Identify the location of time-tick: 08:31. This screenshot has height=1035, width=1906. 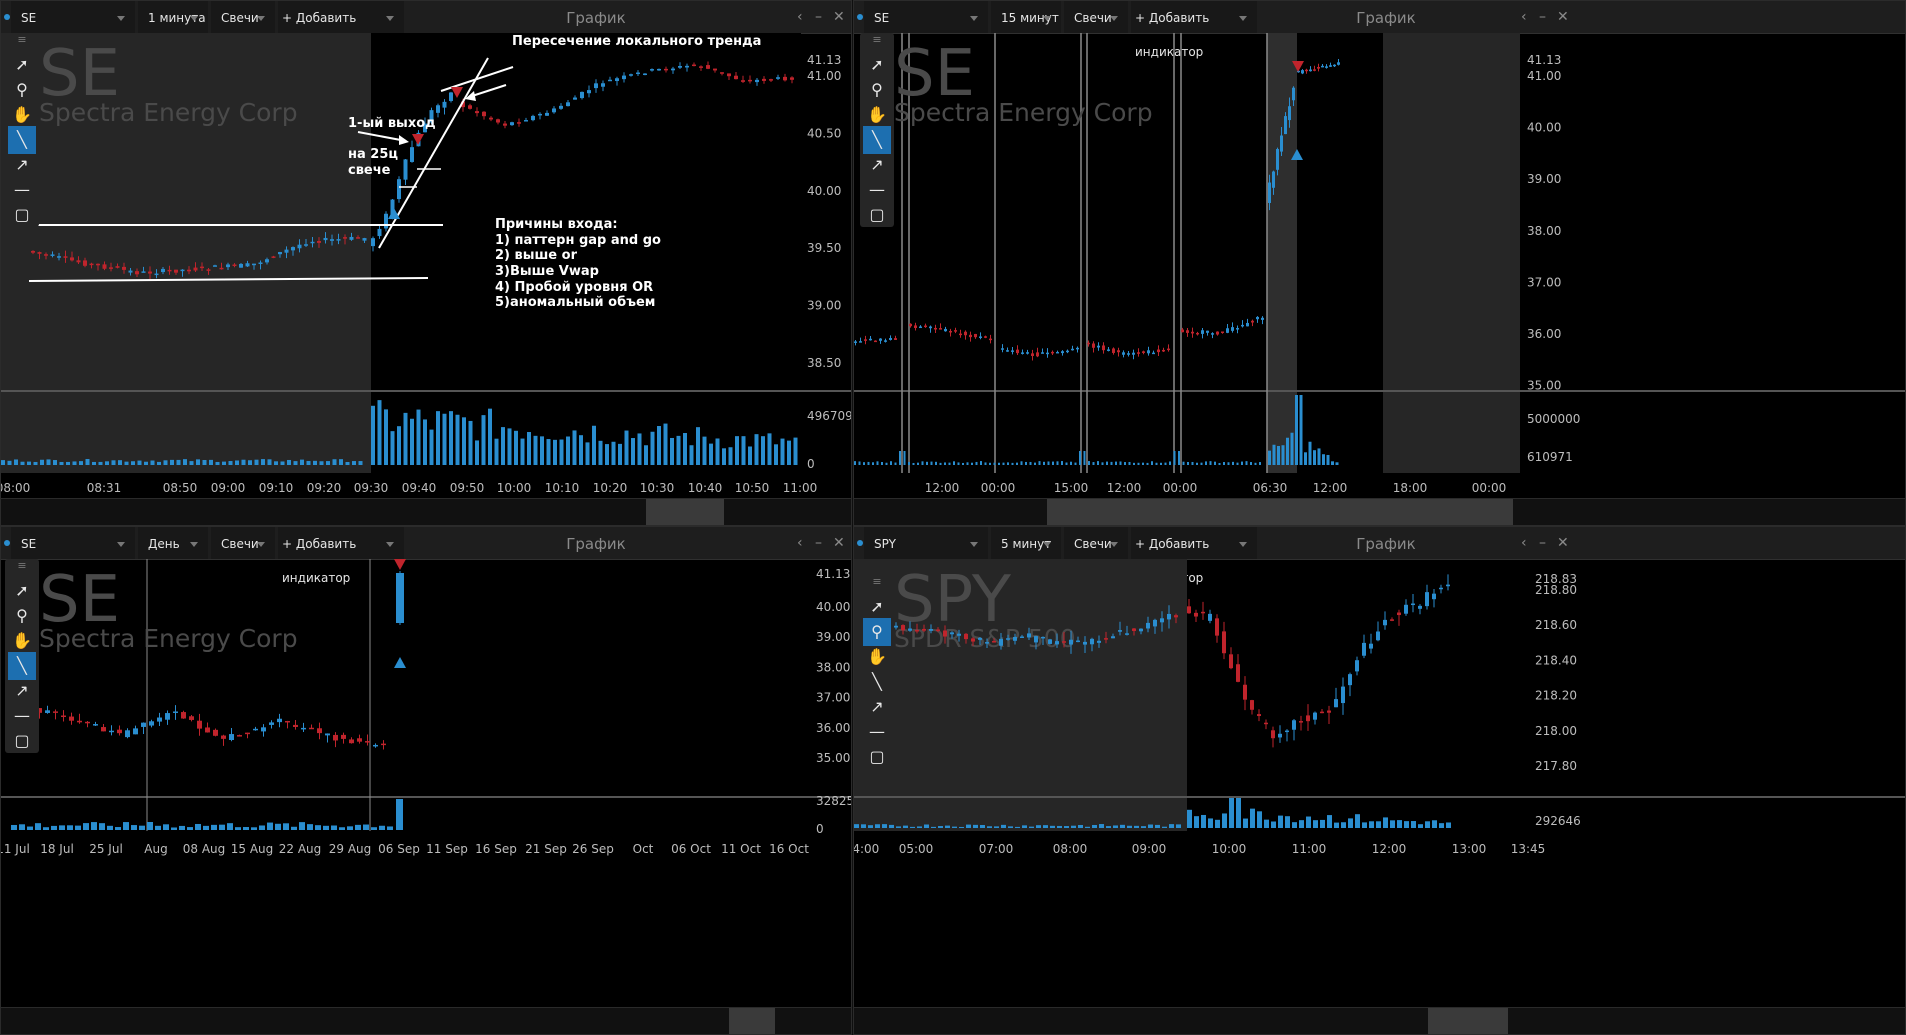
(104, 488).